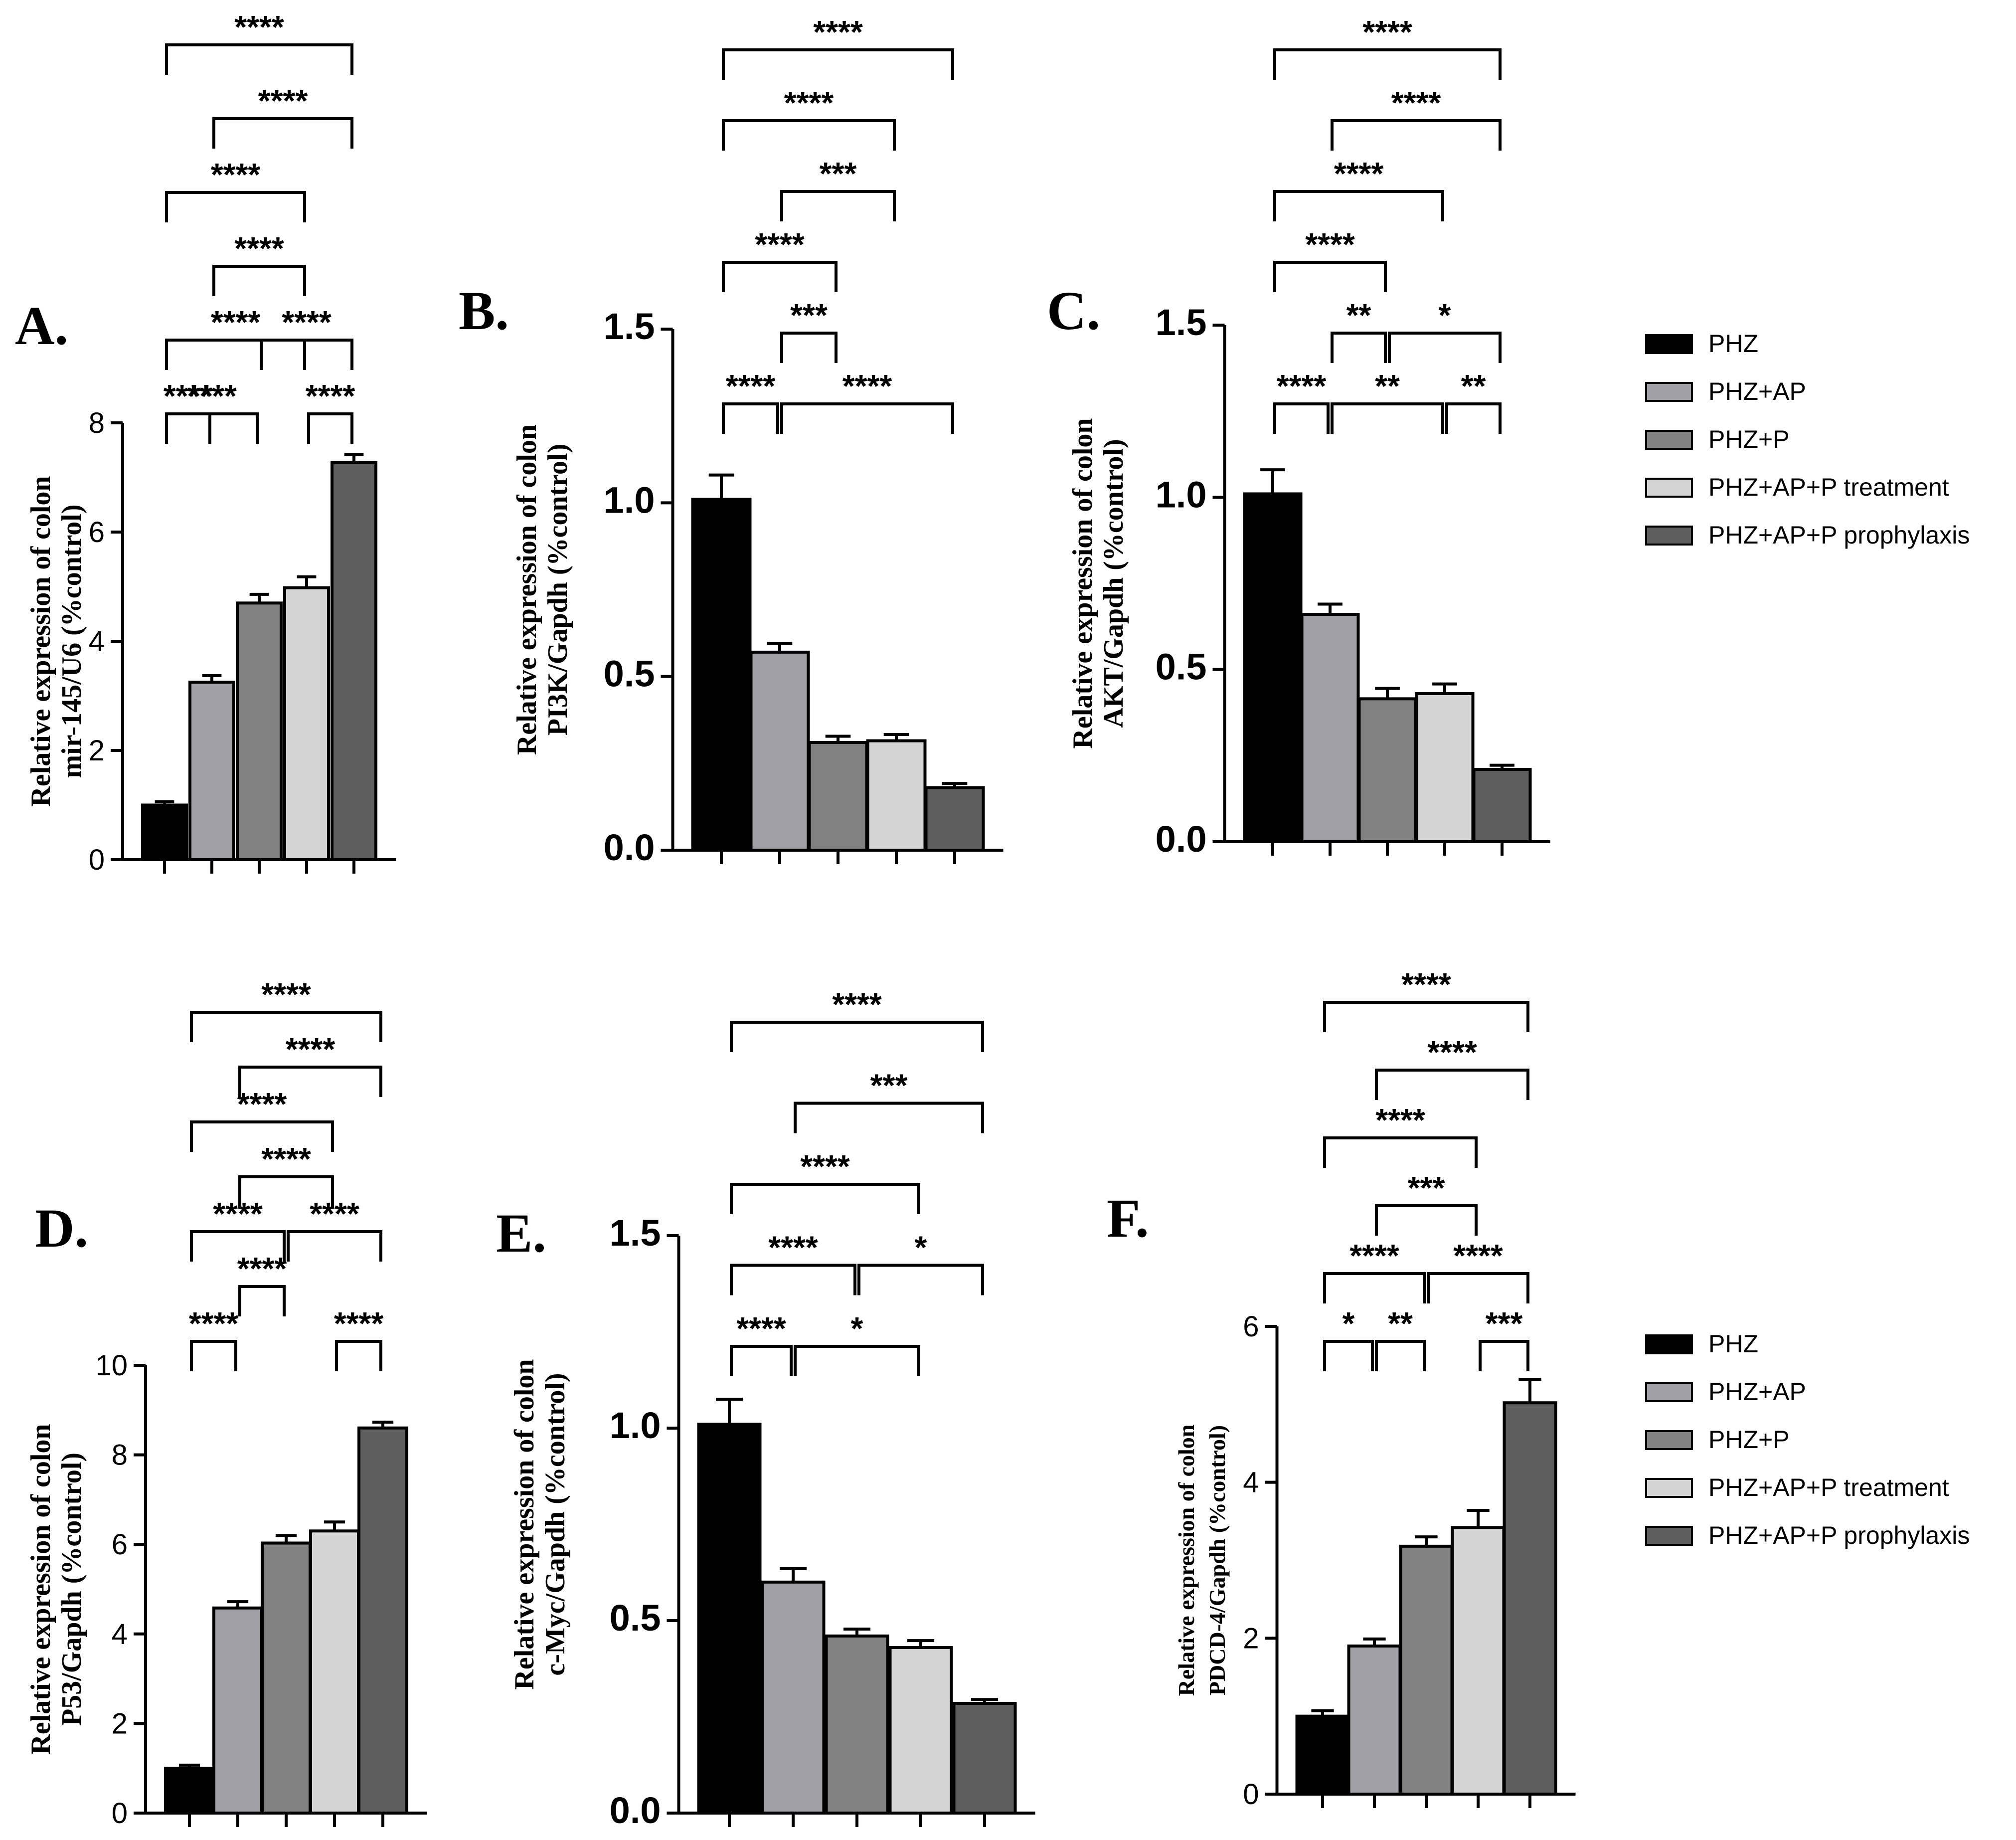 The image size is (2016, 1840). What do you see at coordinates (61, 1229) in the screenshot?
I see `panel-letter: D.` at bounding box center [61, 1229].